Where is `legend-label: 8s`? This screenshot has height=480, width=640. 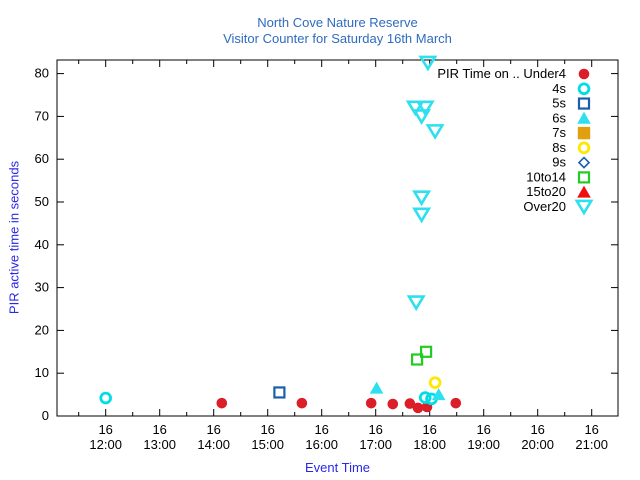
legend-label: 8s is located at coordinates (559, 147).